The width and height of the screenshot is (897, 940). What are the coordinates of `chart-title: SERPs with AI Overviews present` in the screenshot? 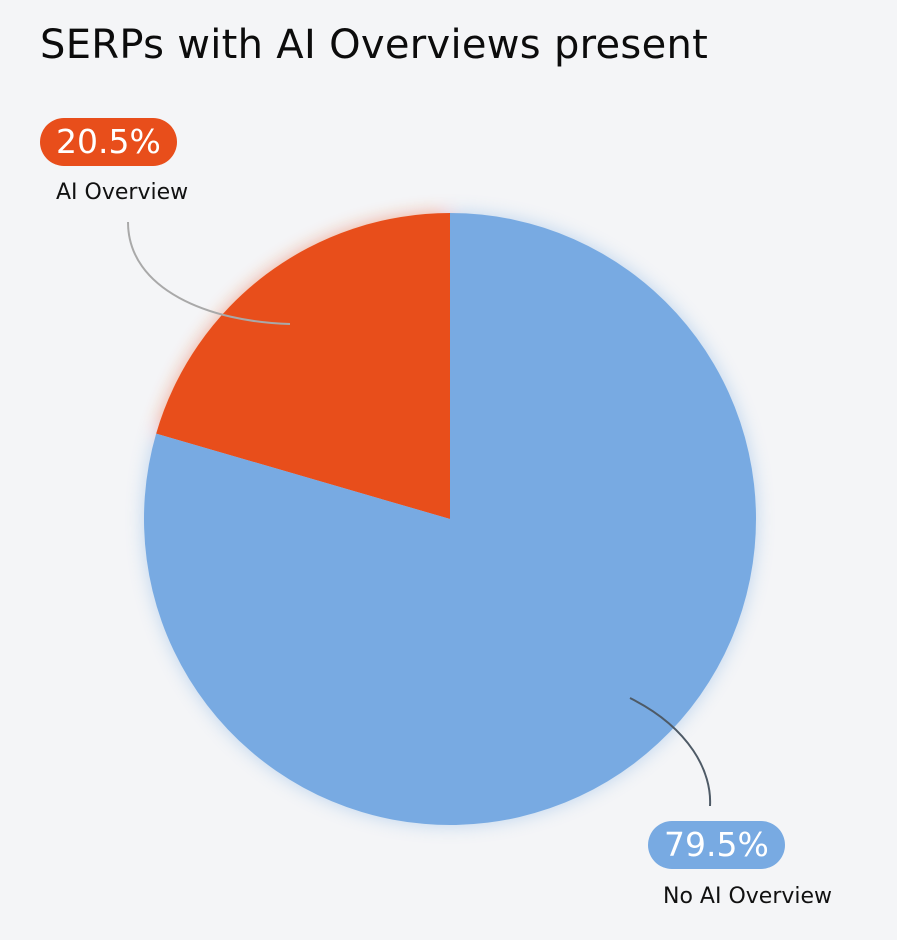 It's located at (374, 45).